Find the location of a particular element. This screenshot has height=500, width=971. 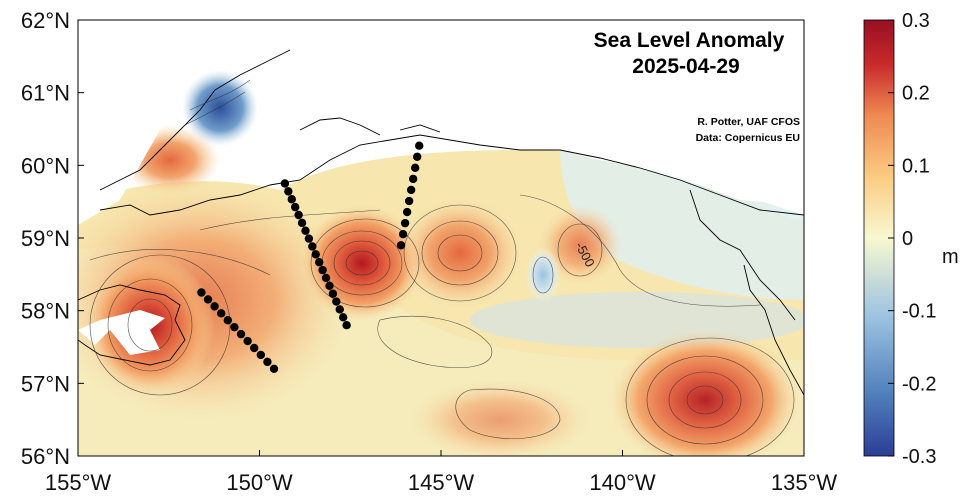

y-tick-label: 62°N is located at coordinates (45, 20).